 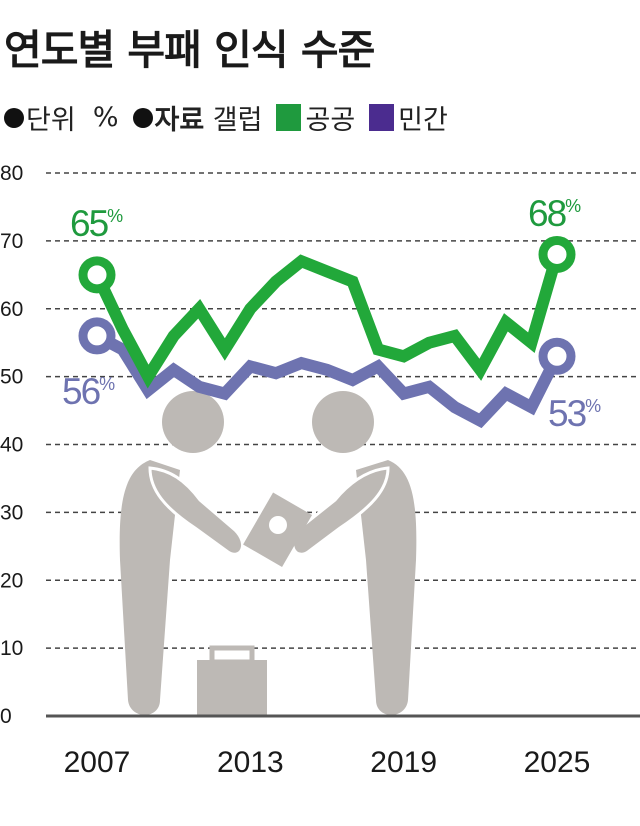 What do you see at coordinates (11, 241) in the screenshot?
I see `y-tick-label: 70` at bounding box center [11, 241].